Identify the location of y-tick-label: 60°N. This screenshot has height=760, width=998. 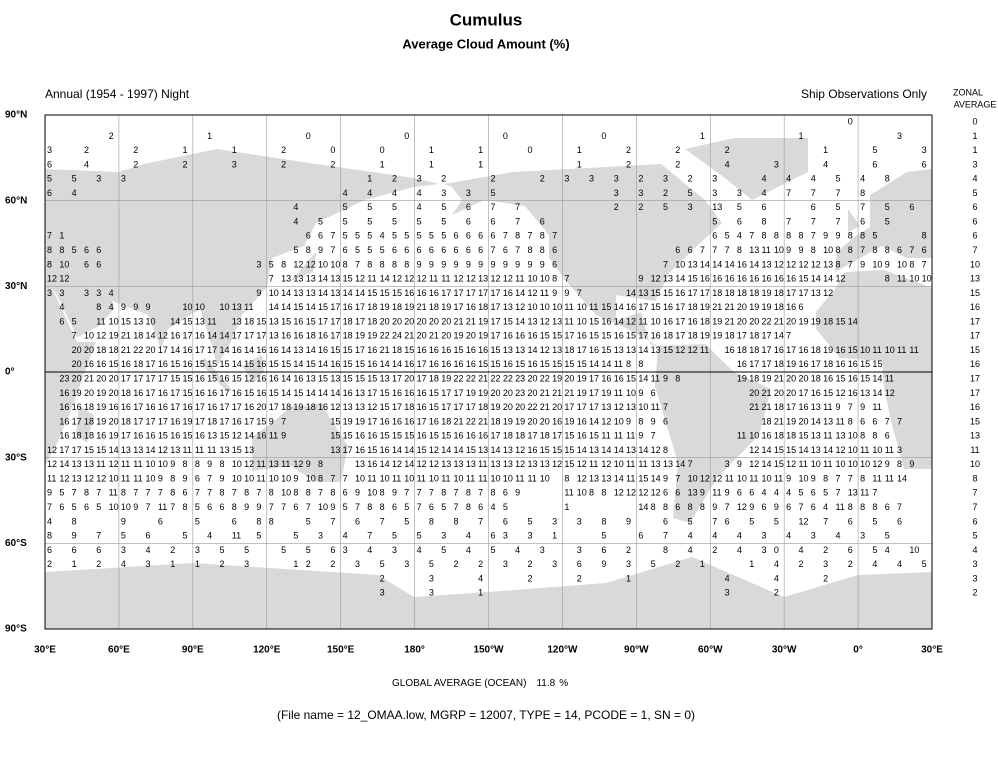
(16, 200).